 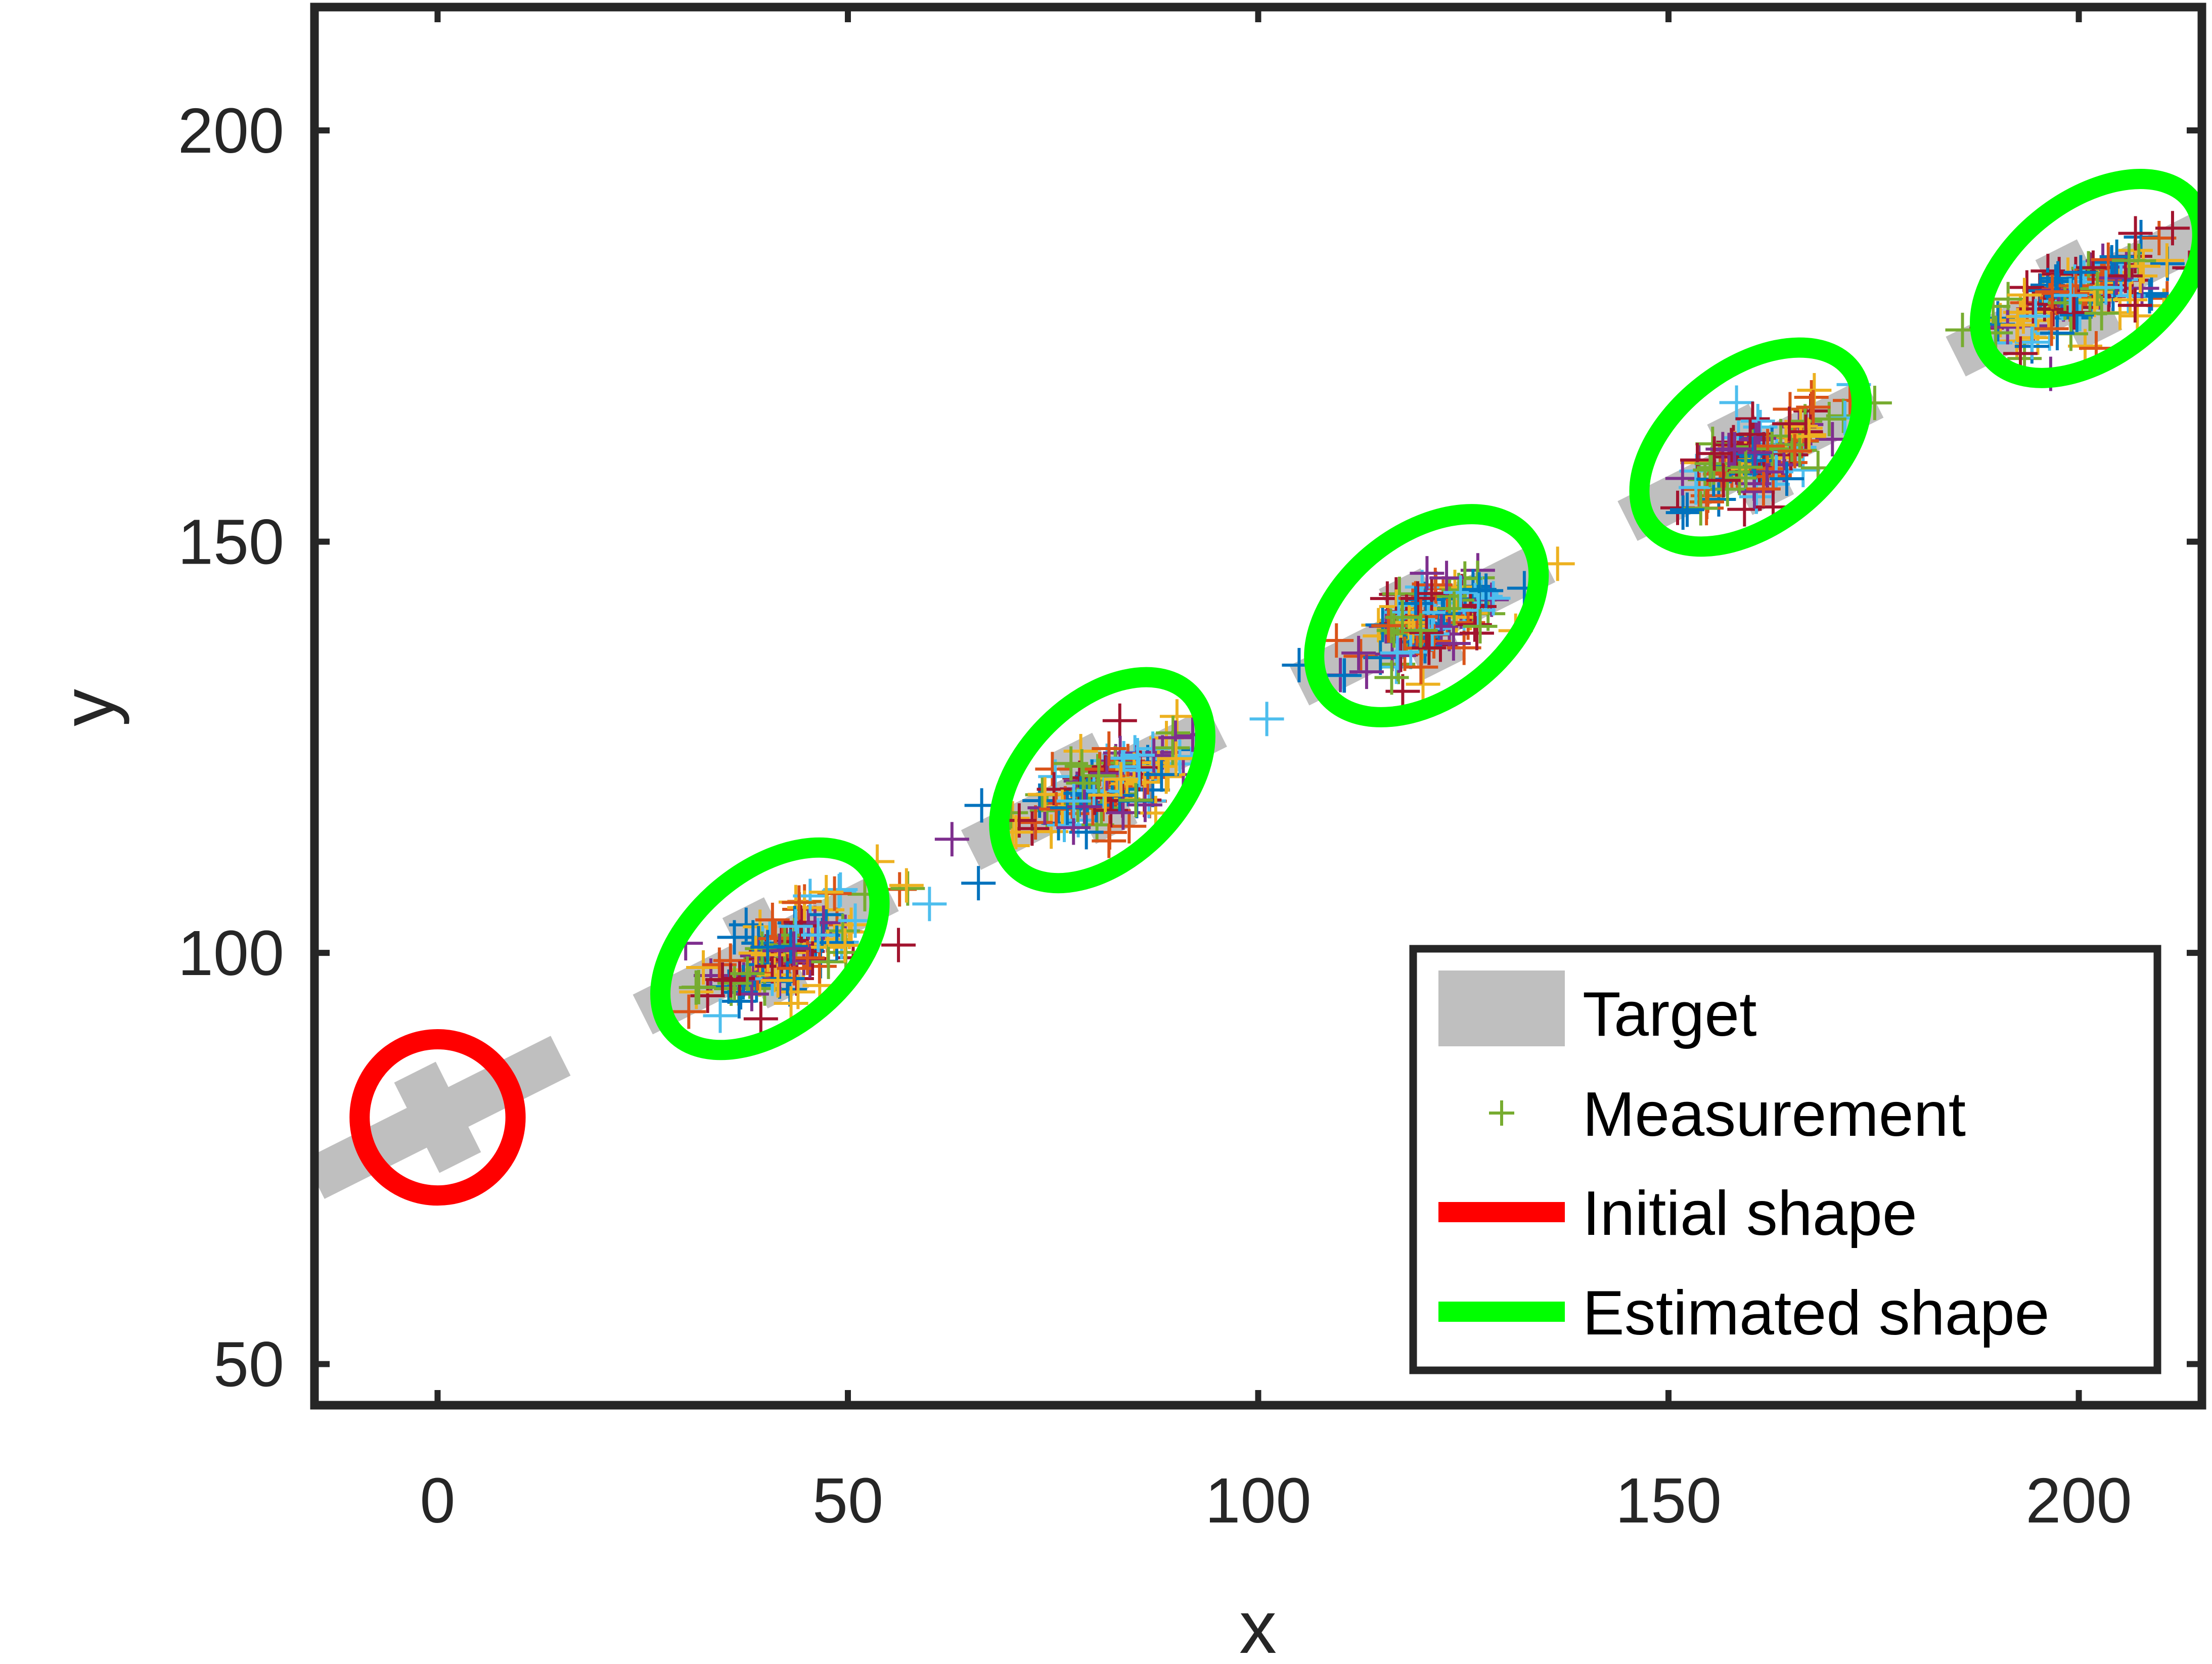 I want to click on initial-shape-ellipse, so click(x=438, y=1117).